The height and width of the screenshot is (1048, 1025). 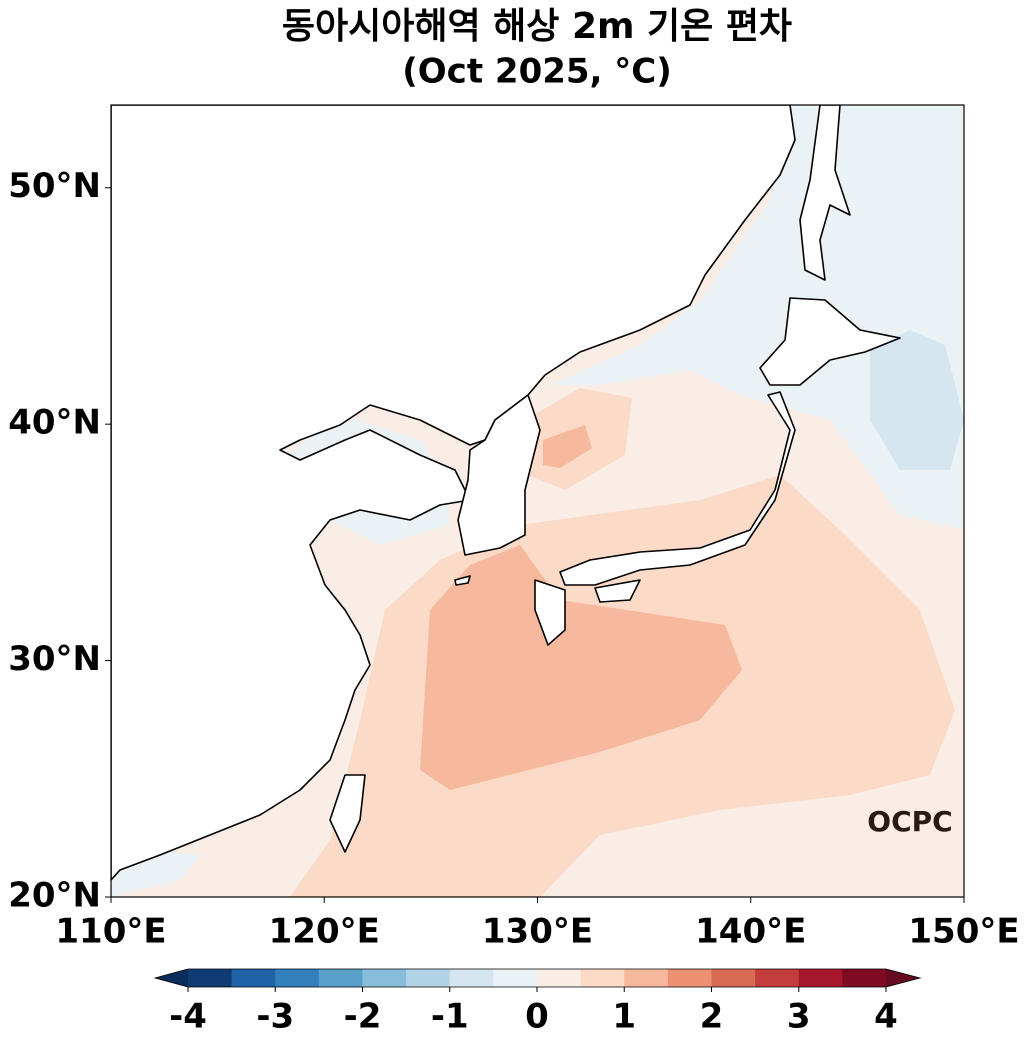 What do you see at coordinates (537, 1017) in the screenshot?
I see `colorbar-tick-label: 0` at bounding box center [537, 1017].